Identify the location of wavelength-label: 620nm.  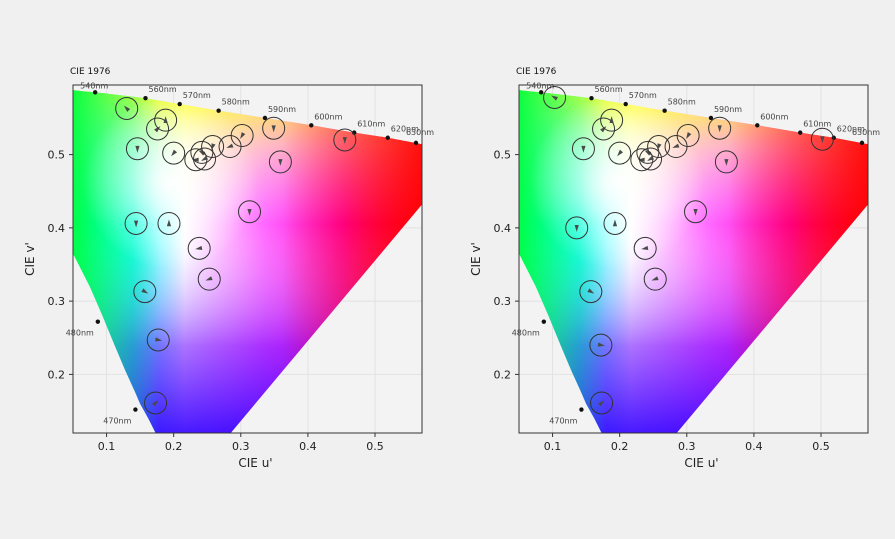
(405, 129).